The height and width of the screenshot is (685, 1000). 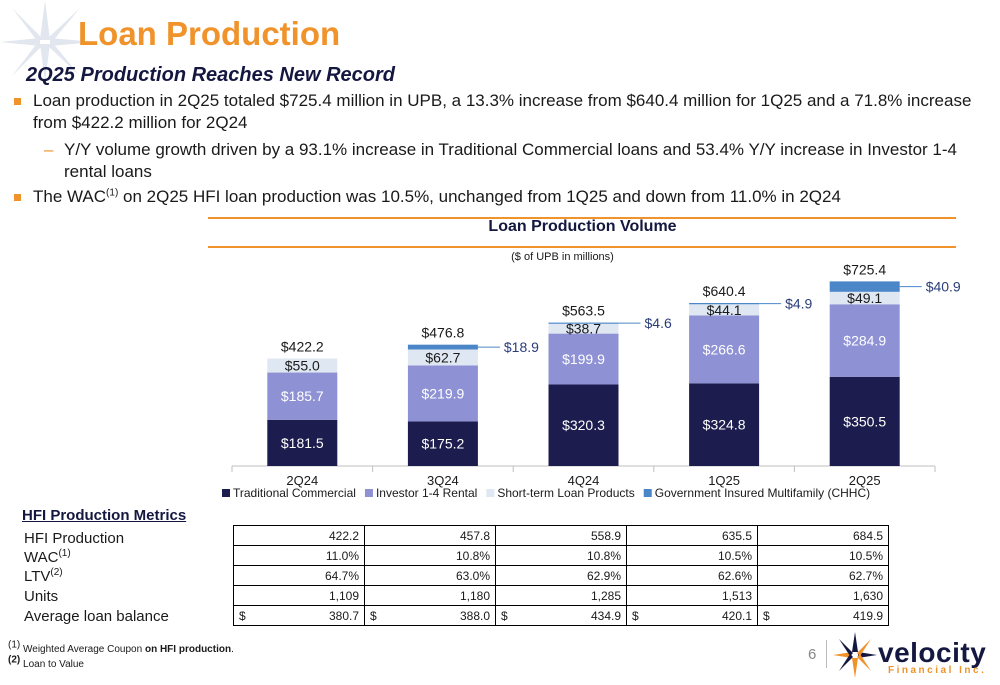 I want to click on footer-divider, so click(x=826, y=654).